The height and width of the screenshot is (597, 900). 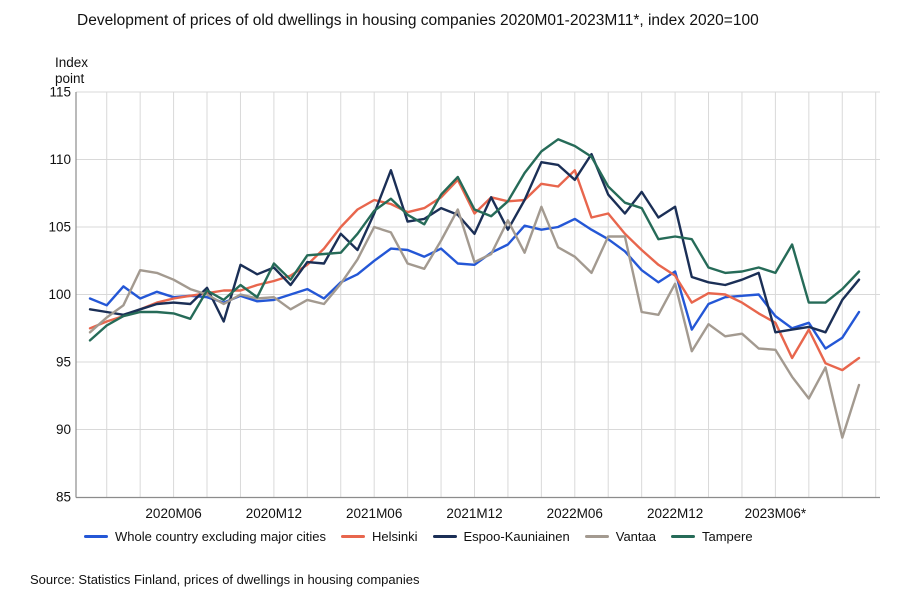 I want to click on x-axis-tick-label: 2023M06*, so click(x=776, y=513).